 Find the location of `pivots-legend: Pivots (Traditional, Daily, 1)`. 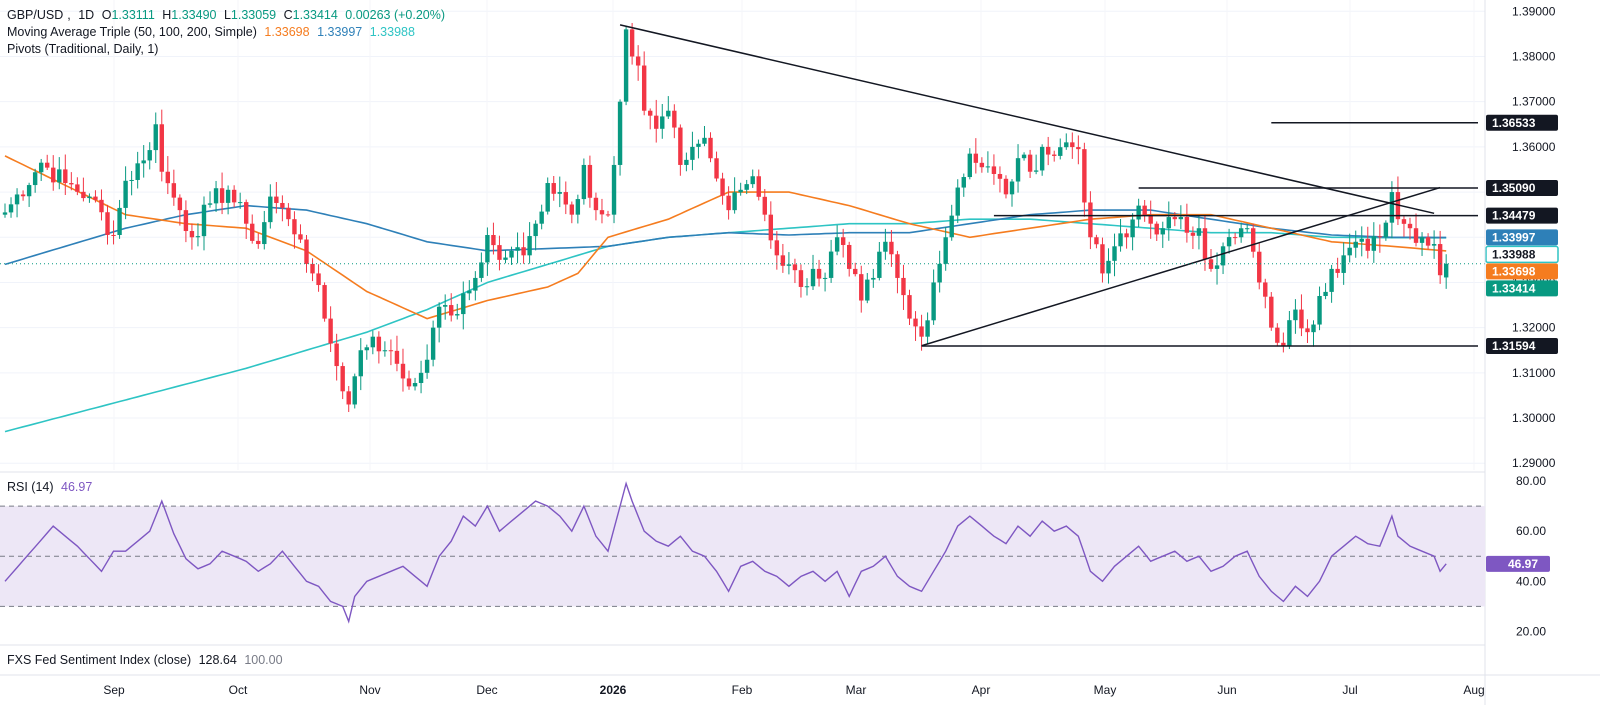

pivots-legend: Pivots (Traditional, Daily, 1) is located at coordinates (84, 49).